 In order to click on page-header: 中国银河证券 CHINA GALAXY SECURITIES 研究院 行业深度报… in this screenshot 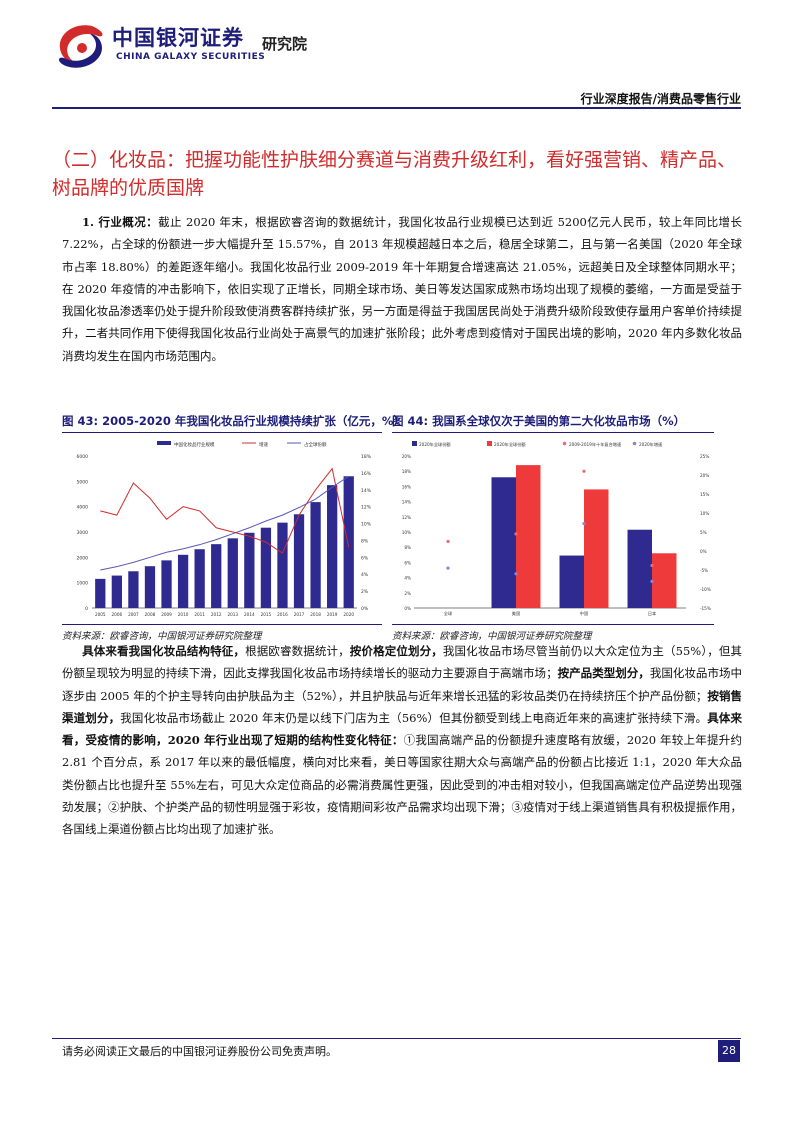, I will do `click(396, 55)`.